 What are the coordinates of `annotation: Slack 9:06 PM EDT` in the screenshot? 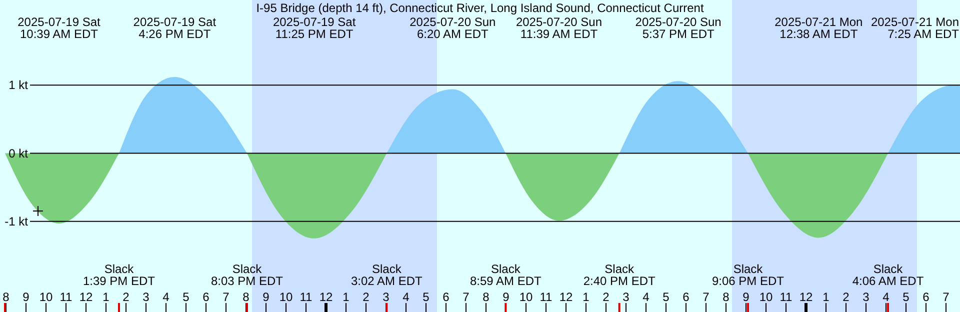 It's located at (748, 275).